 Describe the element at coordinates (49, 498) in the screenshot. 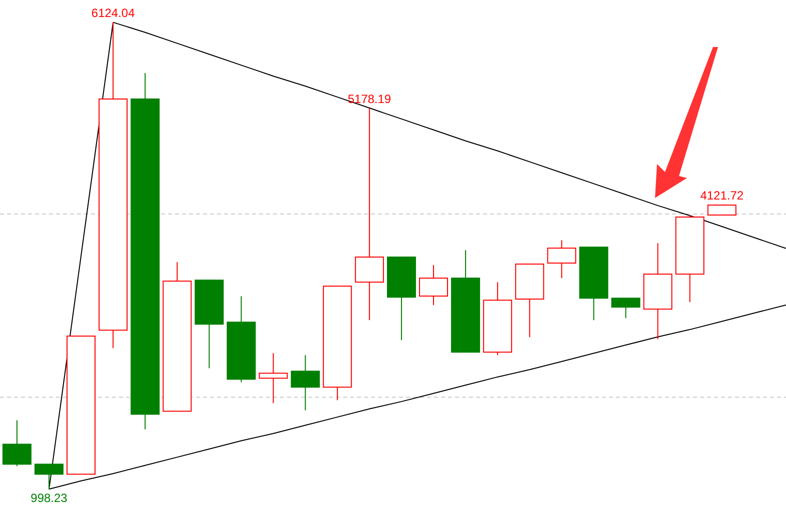

I see `annotation: 998.23` at that location.